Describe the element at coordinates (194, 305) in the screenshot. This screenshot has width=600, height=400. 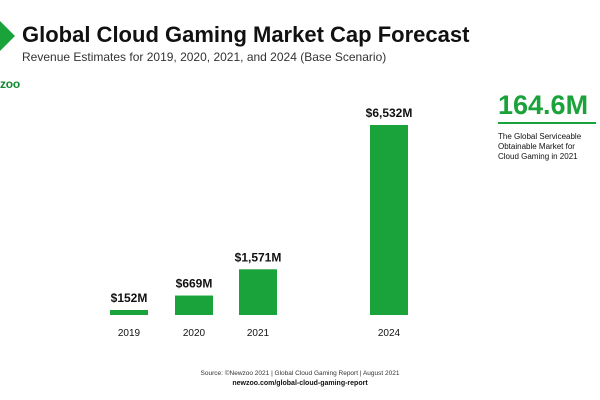
I see `bar-2020` at that location.